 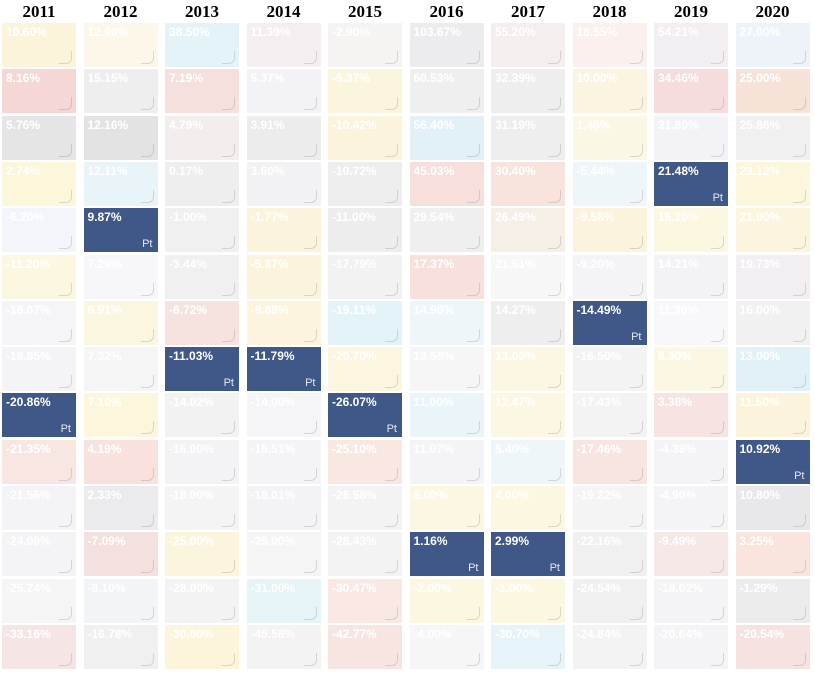 I want to click on return-value: 9.87%, so click(x=104, y=217).